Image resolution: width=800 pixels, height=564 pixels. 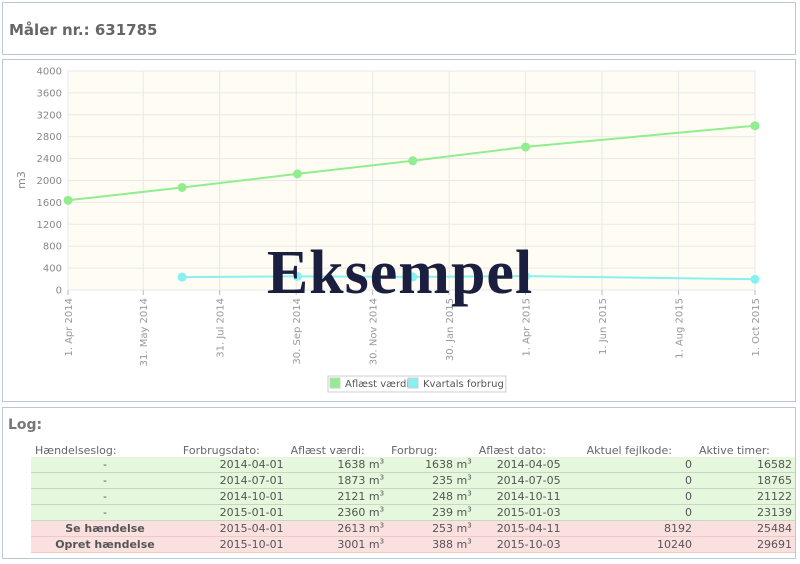 I want to click on legend-border, so click(x=417, y=384).